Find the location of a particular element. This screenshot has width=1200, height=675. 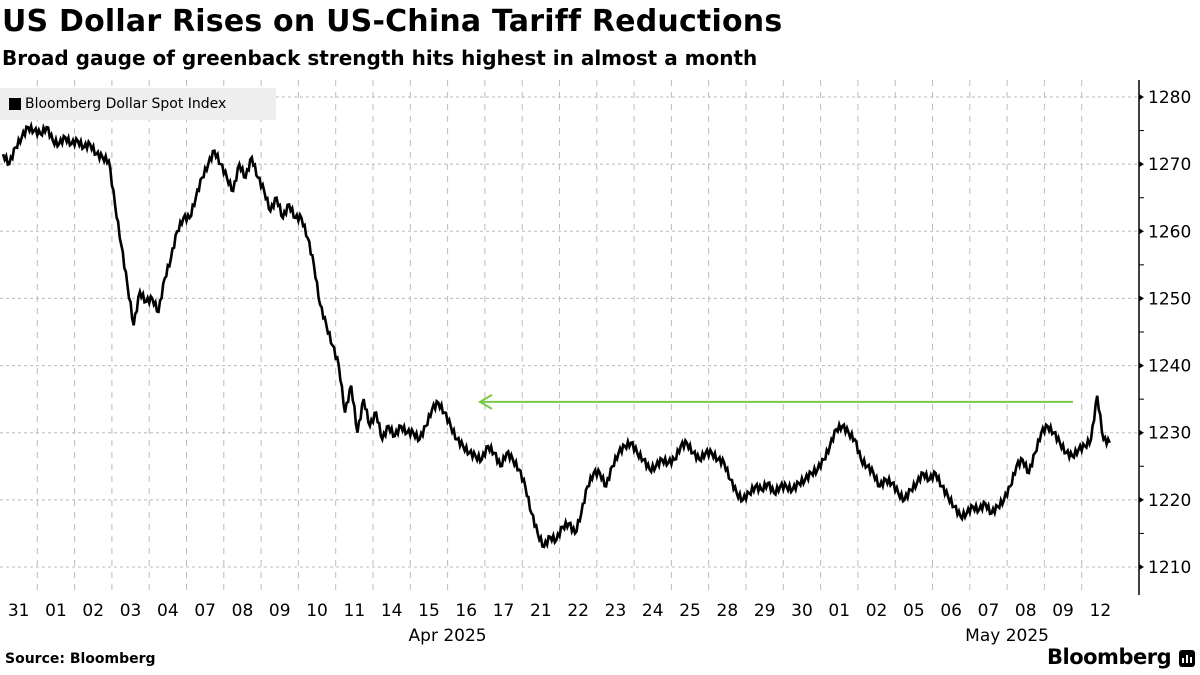

y-tick-label: 1230 is located at coordinates (1169, 434).